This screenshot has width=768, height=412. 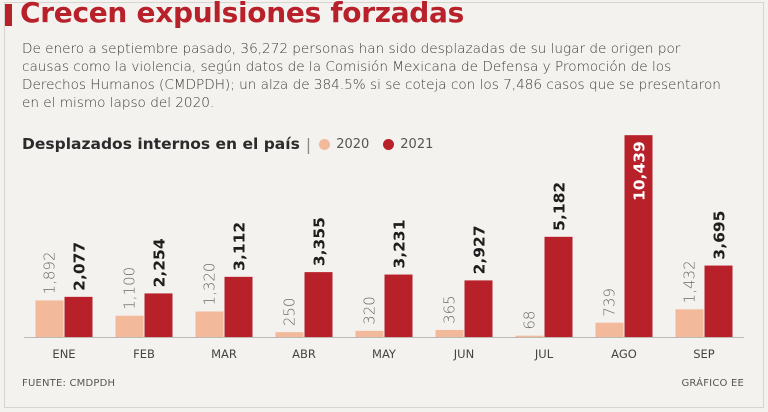 I want to click on bar-2020-sep, so click(x=689, y=323).